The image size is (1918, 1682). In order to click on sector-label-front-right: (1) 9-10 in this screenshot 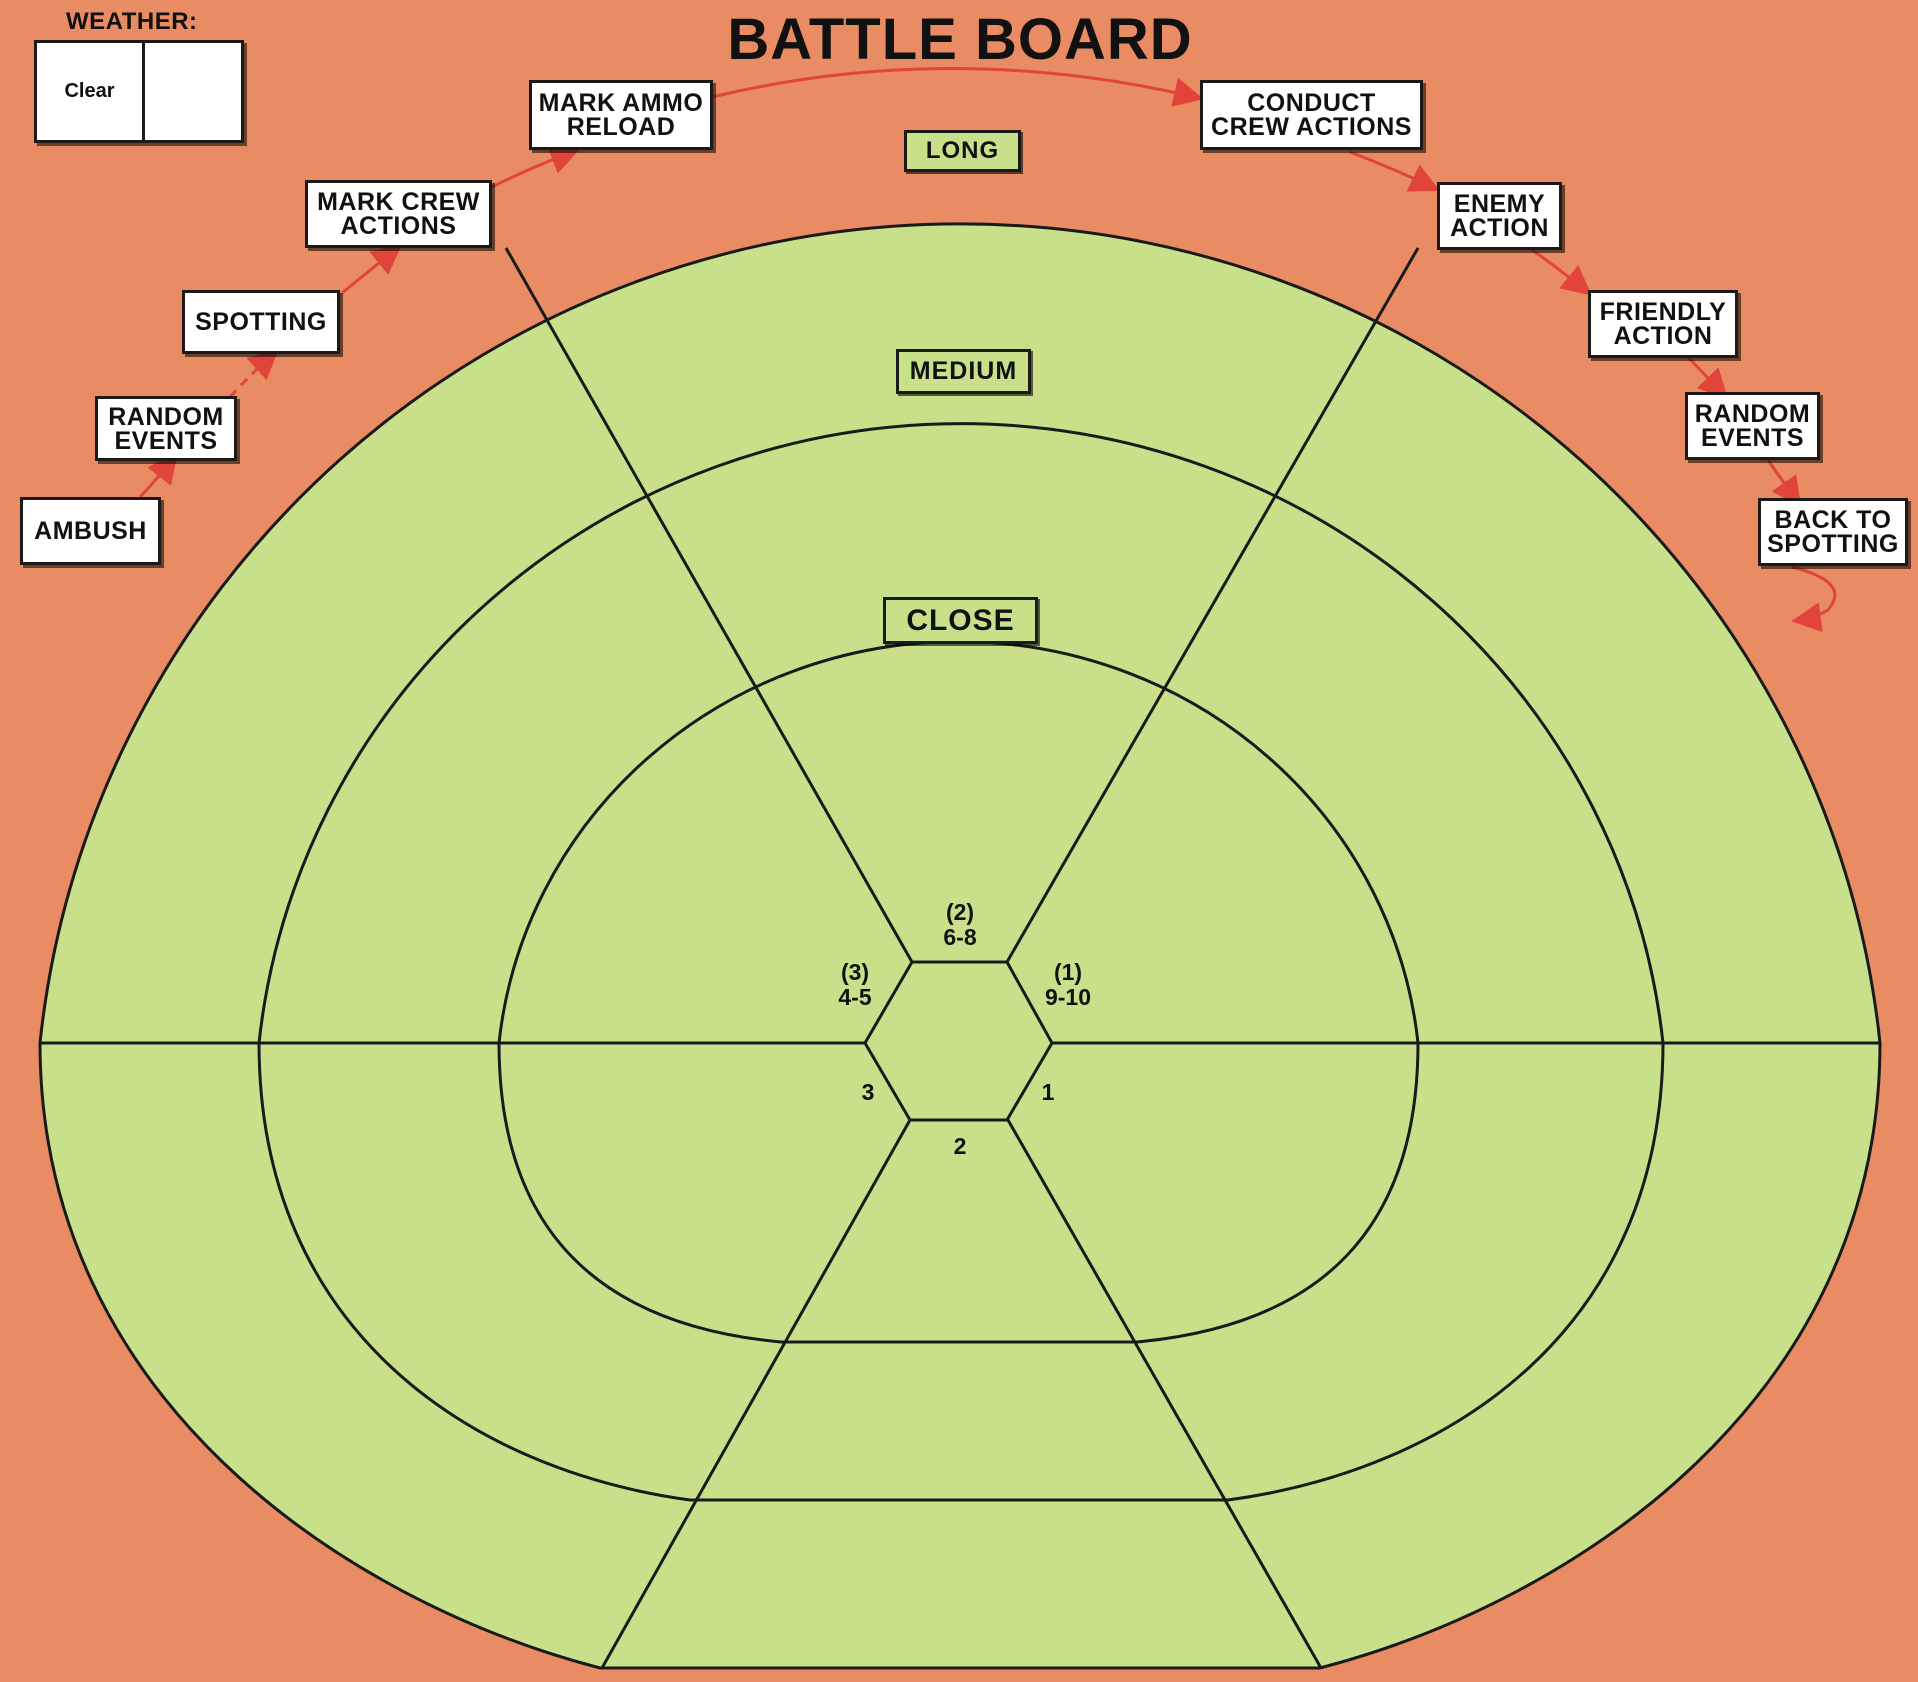, I will do `click(1068, 984)`.